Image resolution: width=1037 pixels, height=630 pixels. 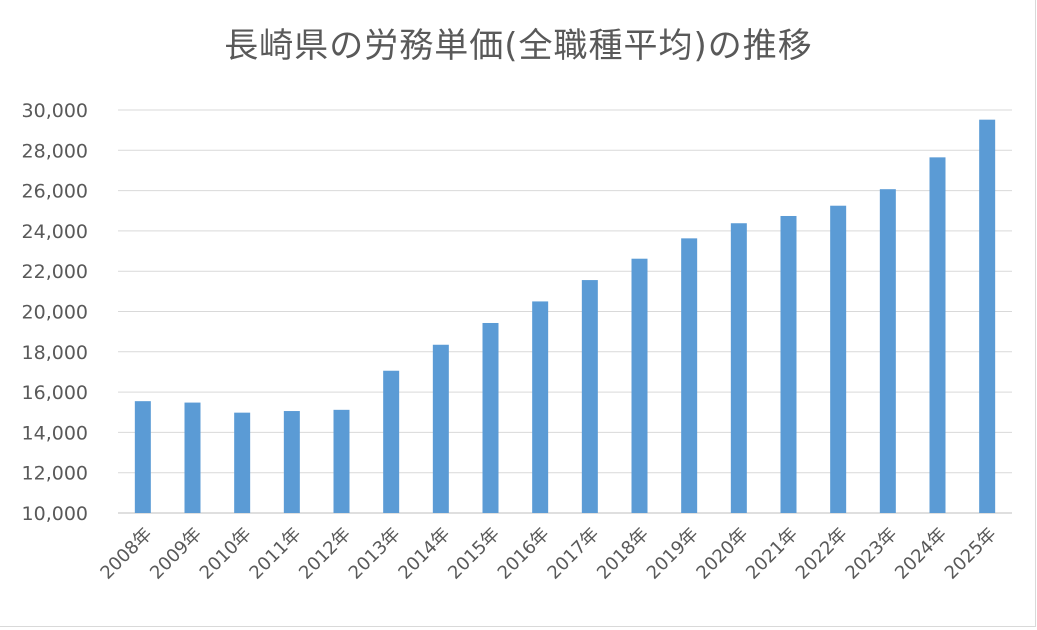 What do you see at coordinates (424, 554) in the screenshot?
I see `x-tick-label: 2014年` at bounding box center [424, 554].